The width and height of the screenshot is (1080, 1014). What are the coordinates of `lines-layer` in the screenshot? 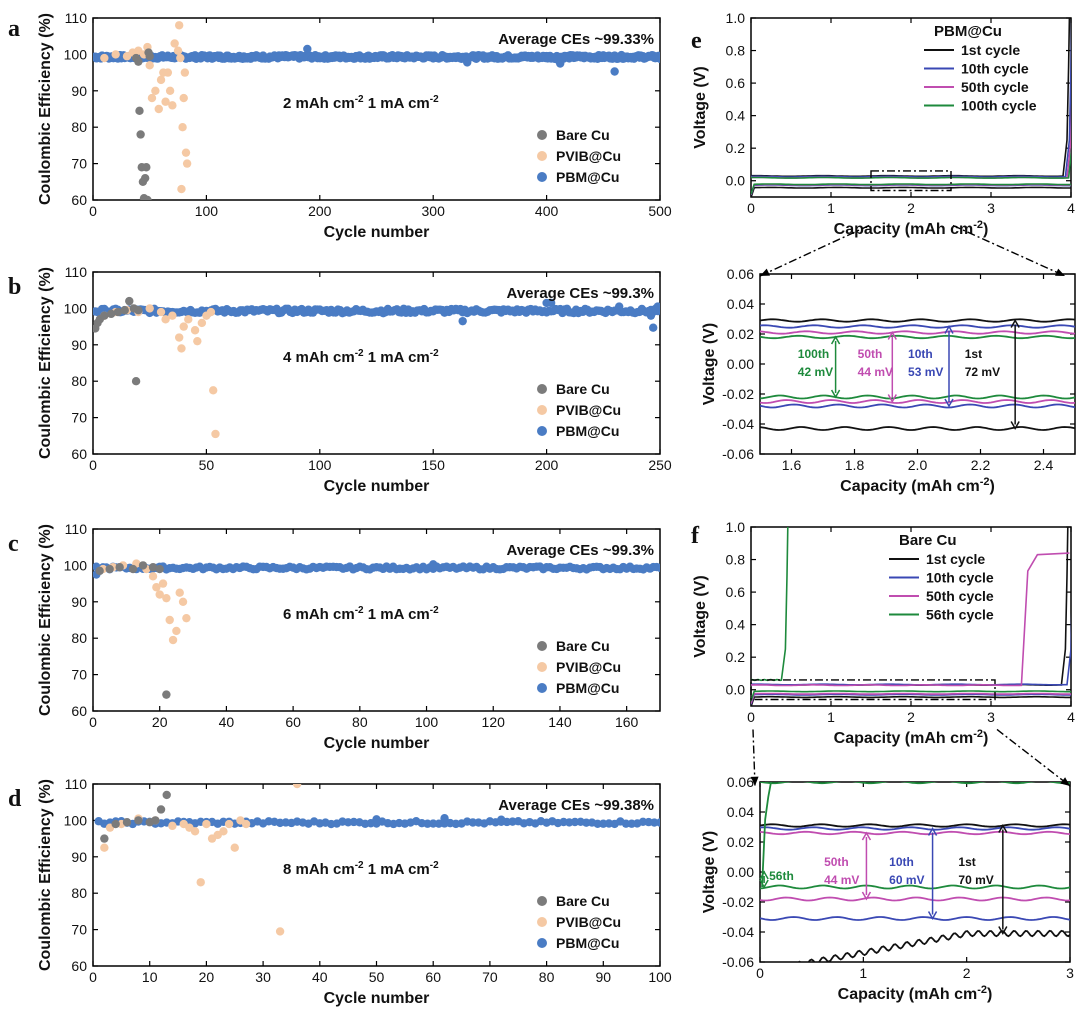 It's located at (911, 616).